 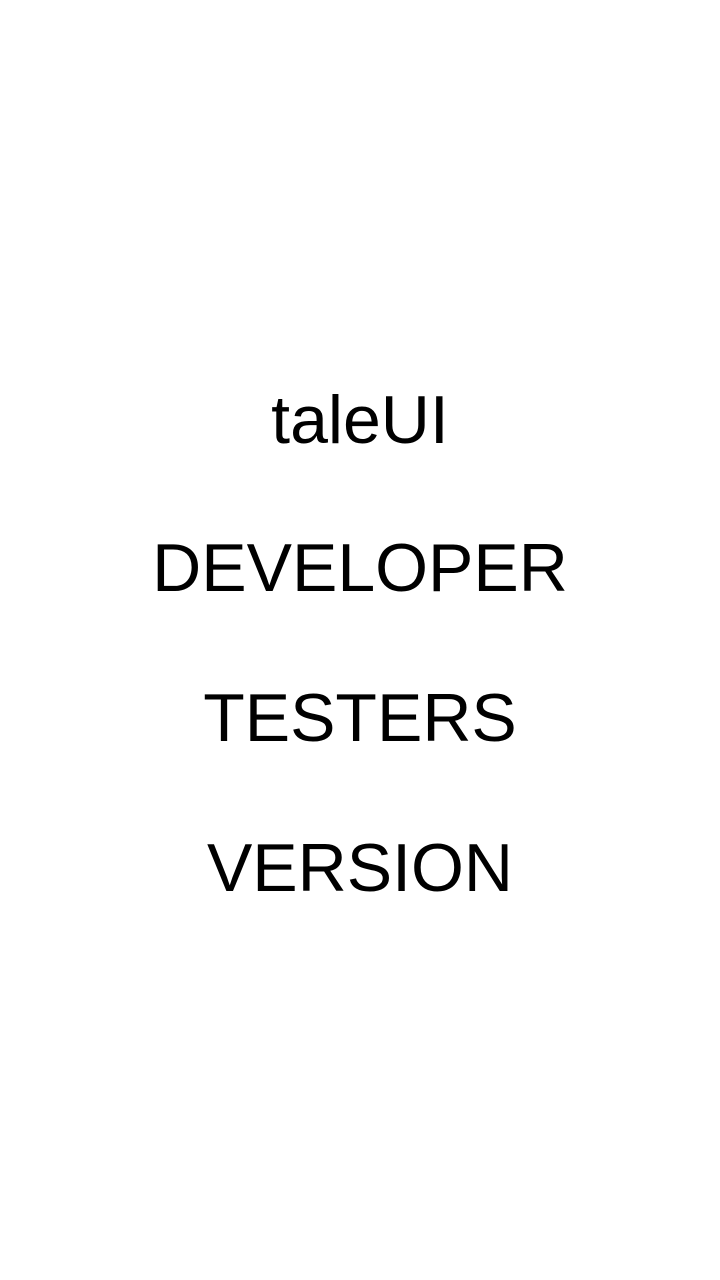 I want to click on app-name: taleUI, so click(x=360, y=420).